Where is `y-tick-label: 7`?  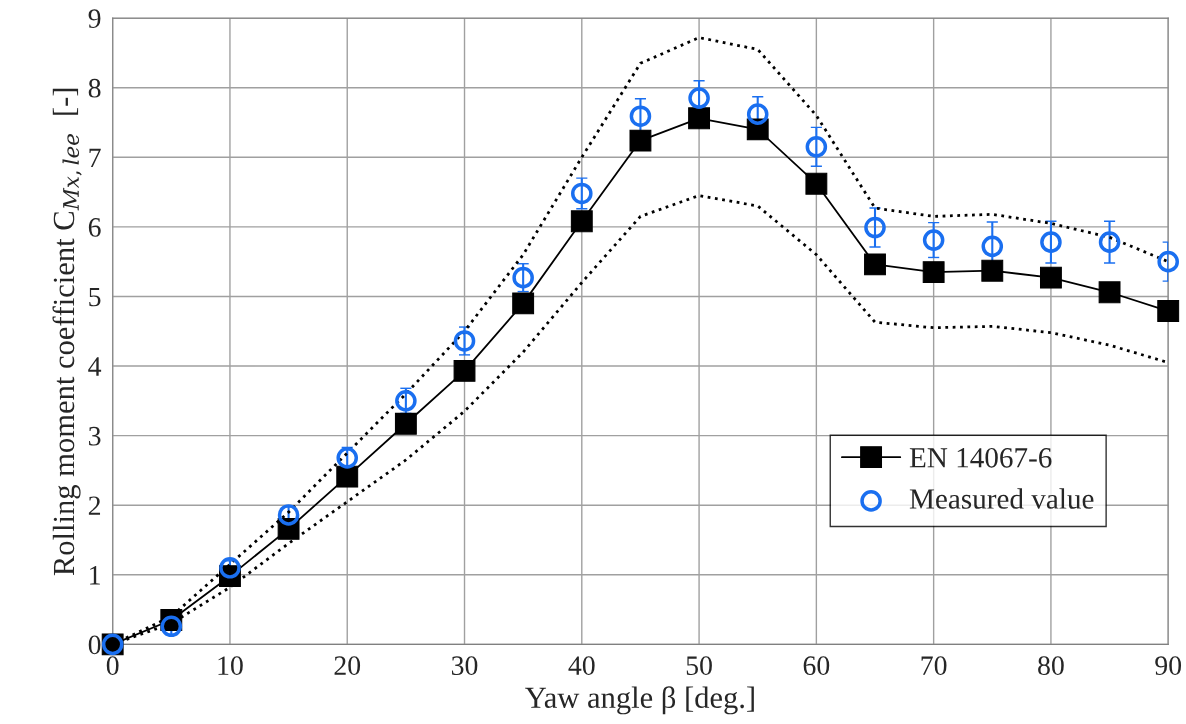 y-tick-label: 7 is located at coordinates (95, 157).